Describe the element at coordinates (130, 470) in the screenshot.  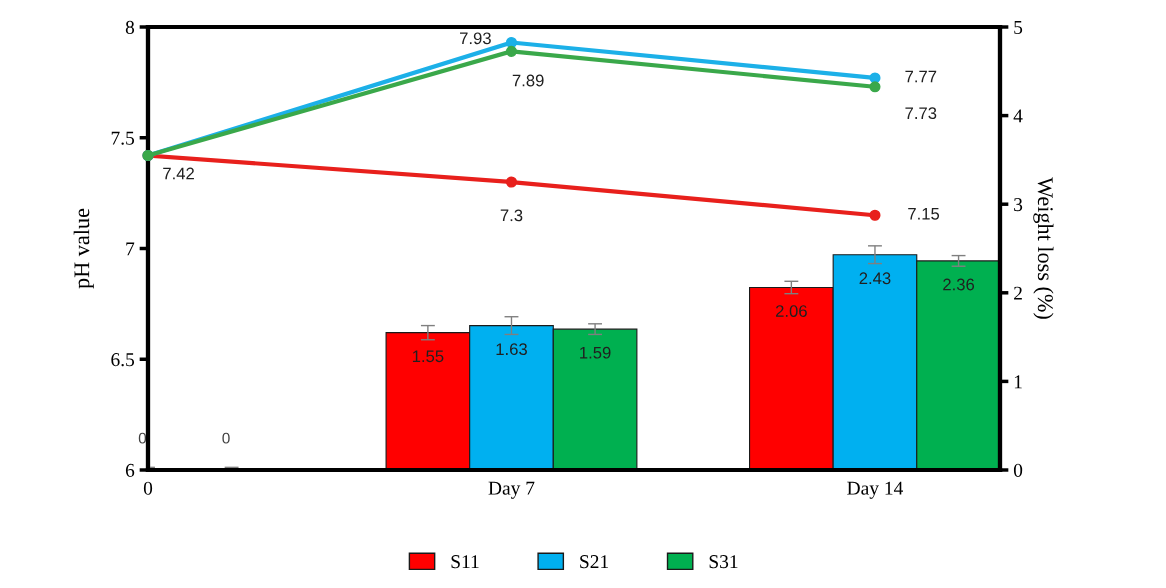
I see `y-tick-label: 6` at that location.